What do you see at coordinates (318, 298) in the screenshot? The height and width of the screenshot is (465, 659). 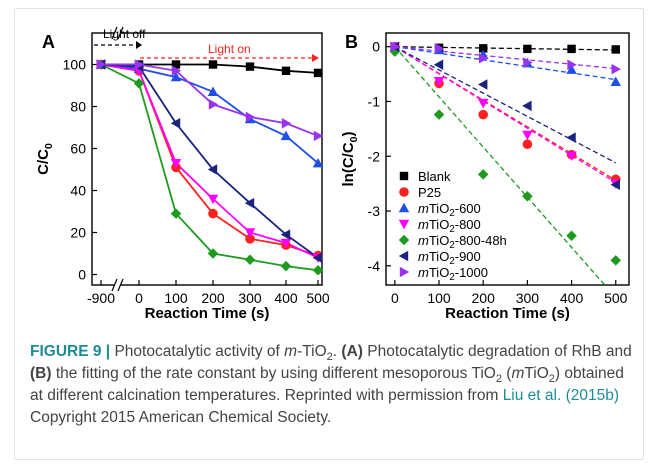 I see `panel-a-x-tick-label: 500` at bounding box center [318, 298].